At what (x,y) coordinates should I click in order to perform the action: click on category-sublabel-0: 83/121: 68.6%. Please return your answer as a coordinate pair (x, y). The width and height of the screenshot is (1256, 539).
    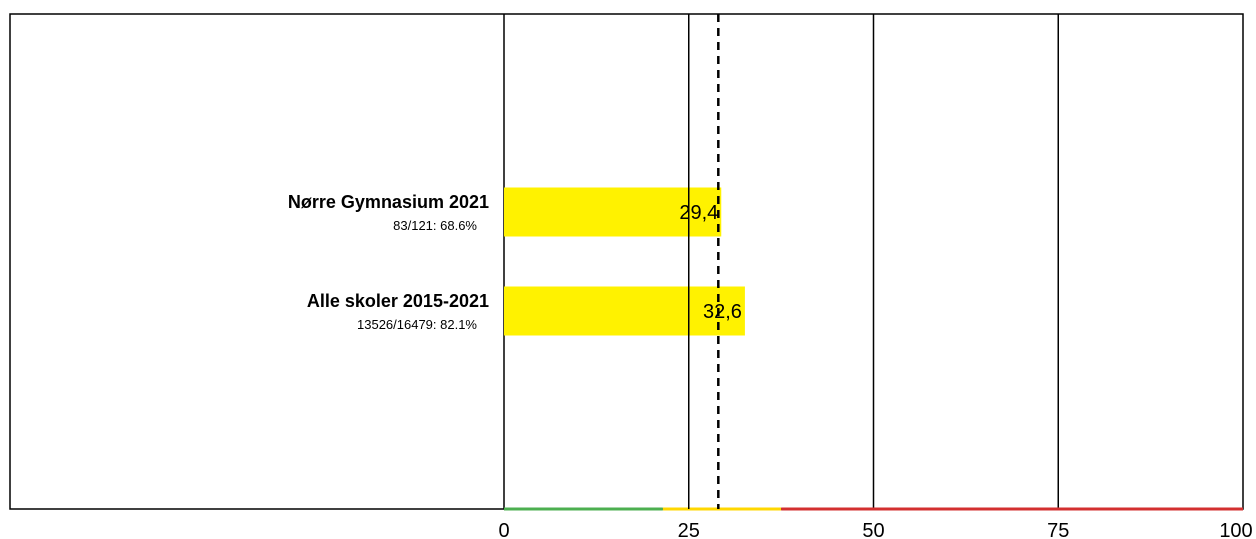
    Looking at the image, I should click on (435, 225).